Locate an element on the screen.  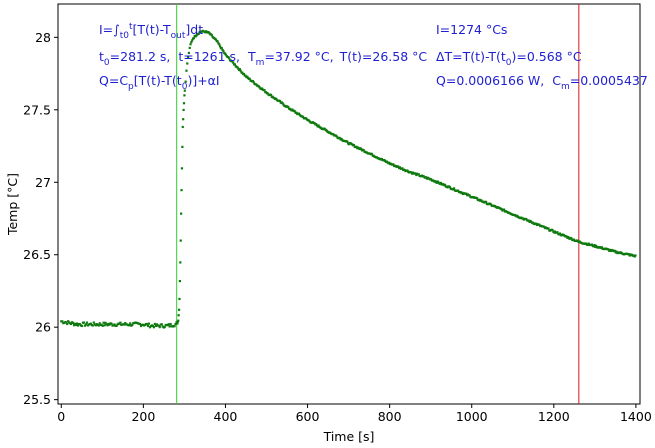
x-tick-label: 0 is located at coordinates (61, 416).